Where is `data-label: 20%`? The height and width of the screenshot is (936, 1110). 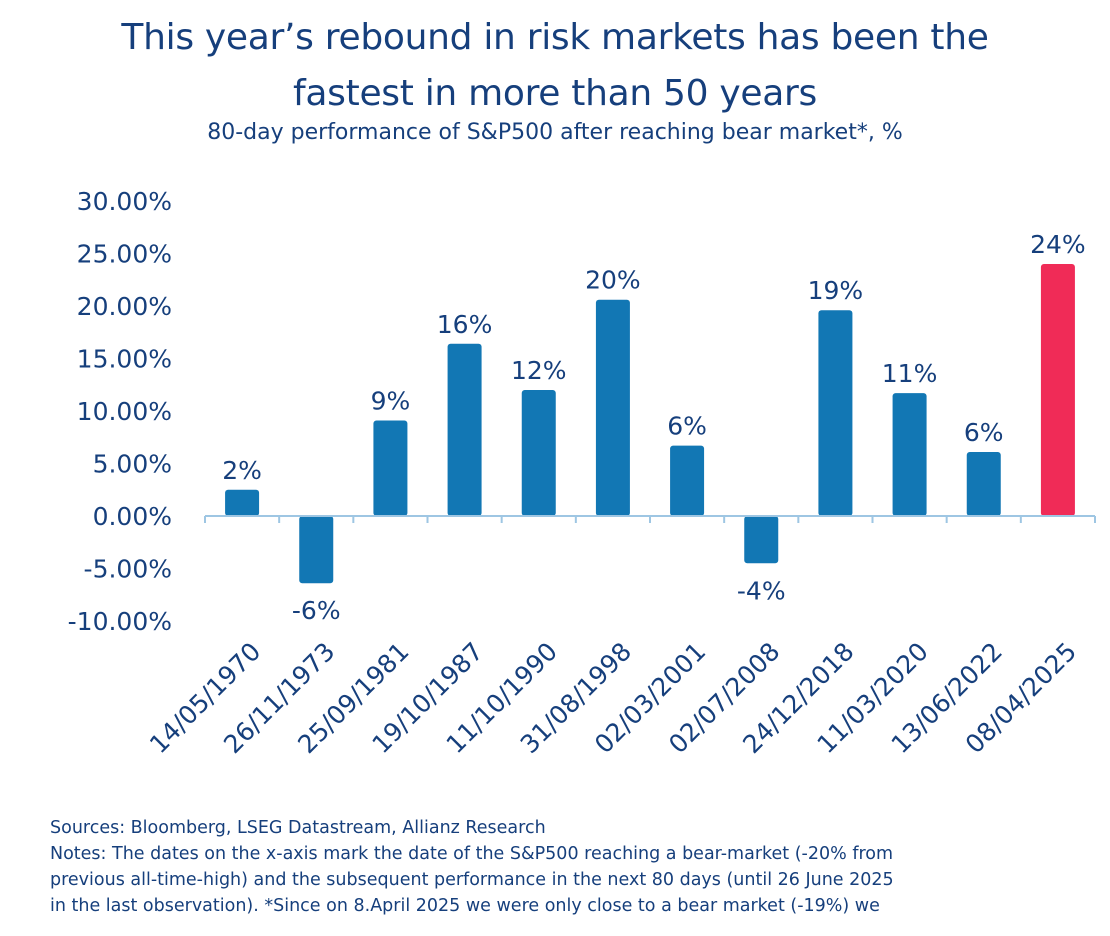 data-label: 20% is located at coordinates (613, 280).